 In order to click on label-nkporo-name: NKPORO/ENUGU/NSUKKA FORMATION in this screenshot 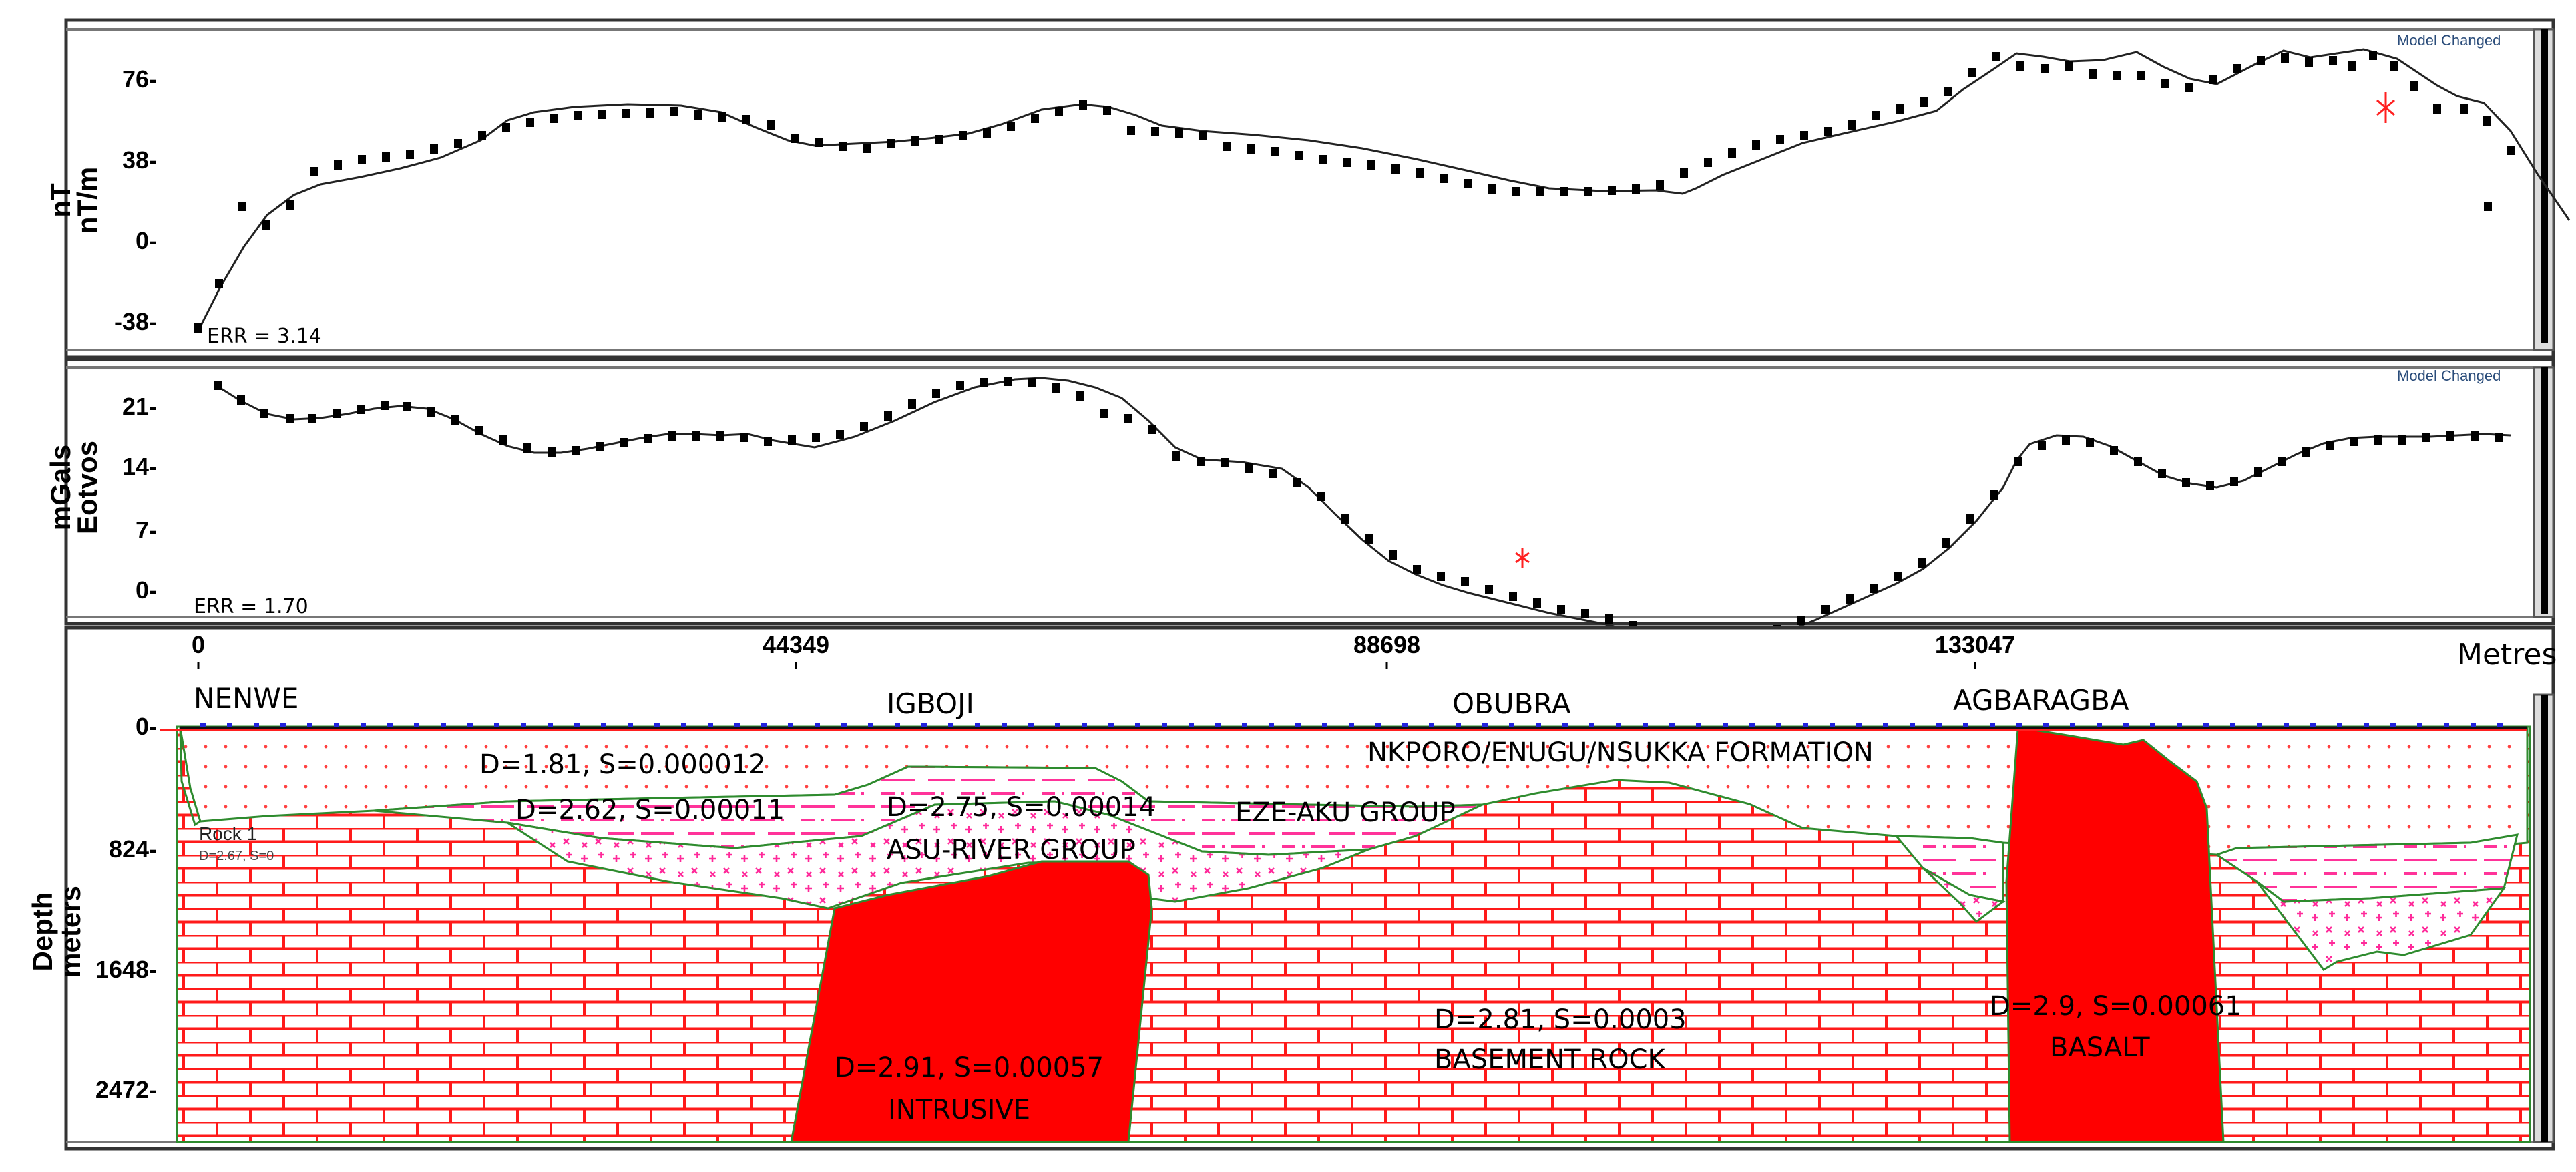, I will do `click(1620, 753)`.